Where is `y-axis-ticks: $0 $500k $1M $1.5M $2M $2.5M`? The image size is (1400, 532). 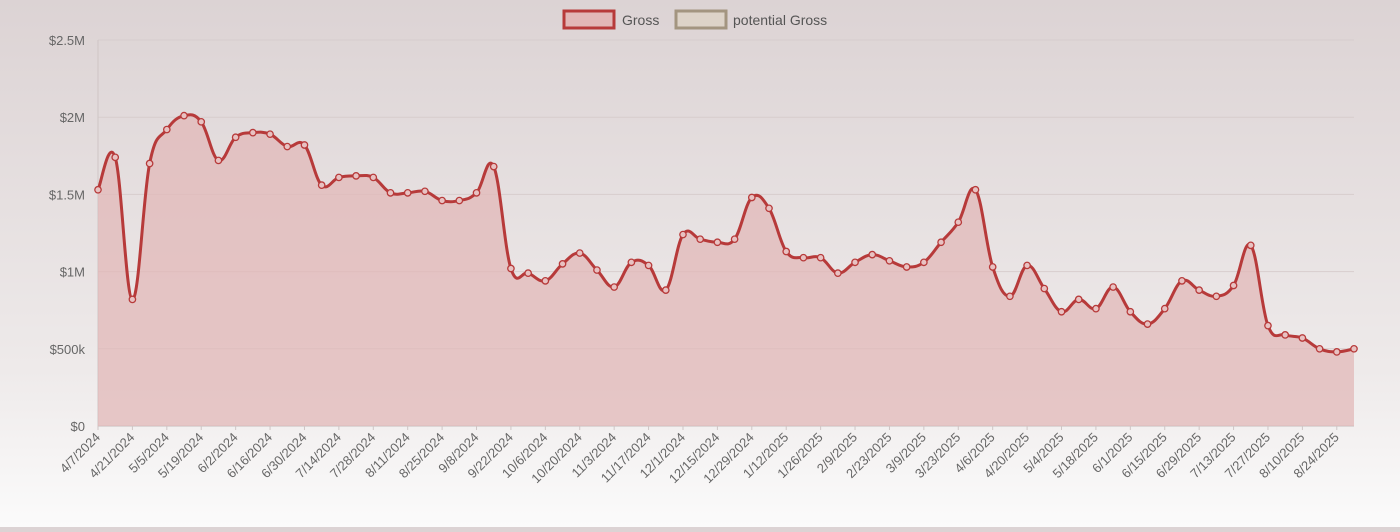
y-axis-ticks: $0 $500k $1M $1.5M $2M $2.5M is located at coordinates (67, 233).